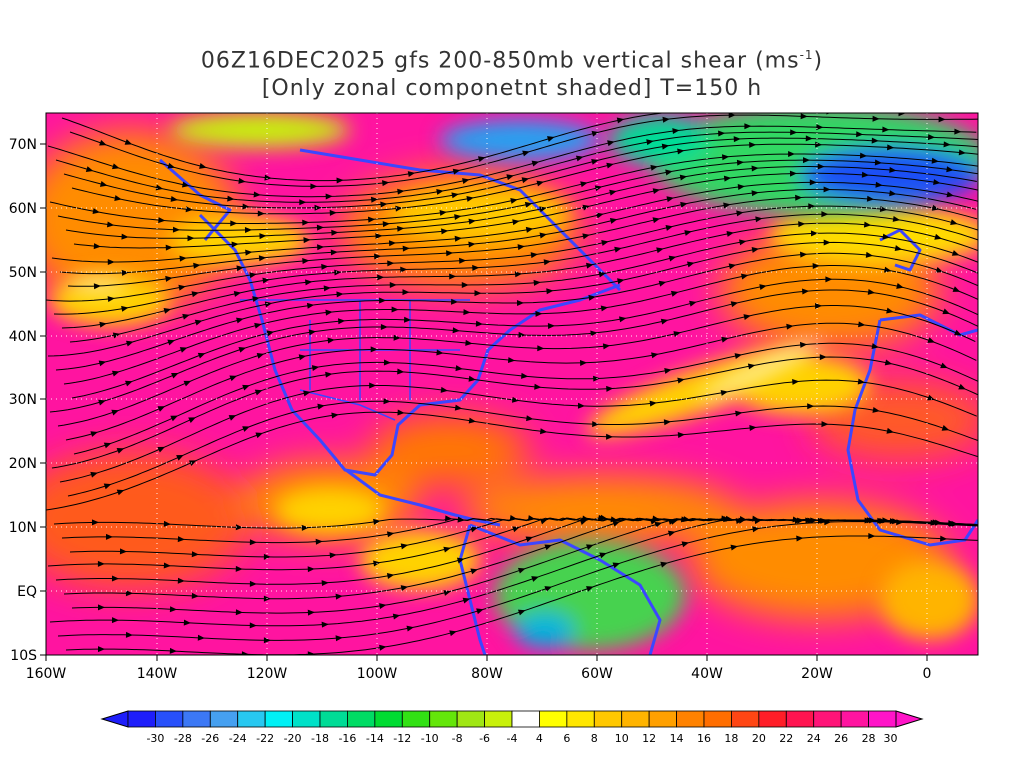 Image resolution: width=1024 pixels, height=768 pixels. Describe the element at coordinates (891, 738) in the screenshot. I see `colorbar-label: 30` at that location.